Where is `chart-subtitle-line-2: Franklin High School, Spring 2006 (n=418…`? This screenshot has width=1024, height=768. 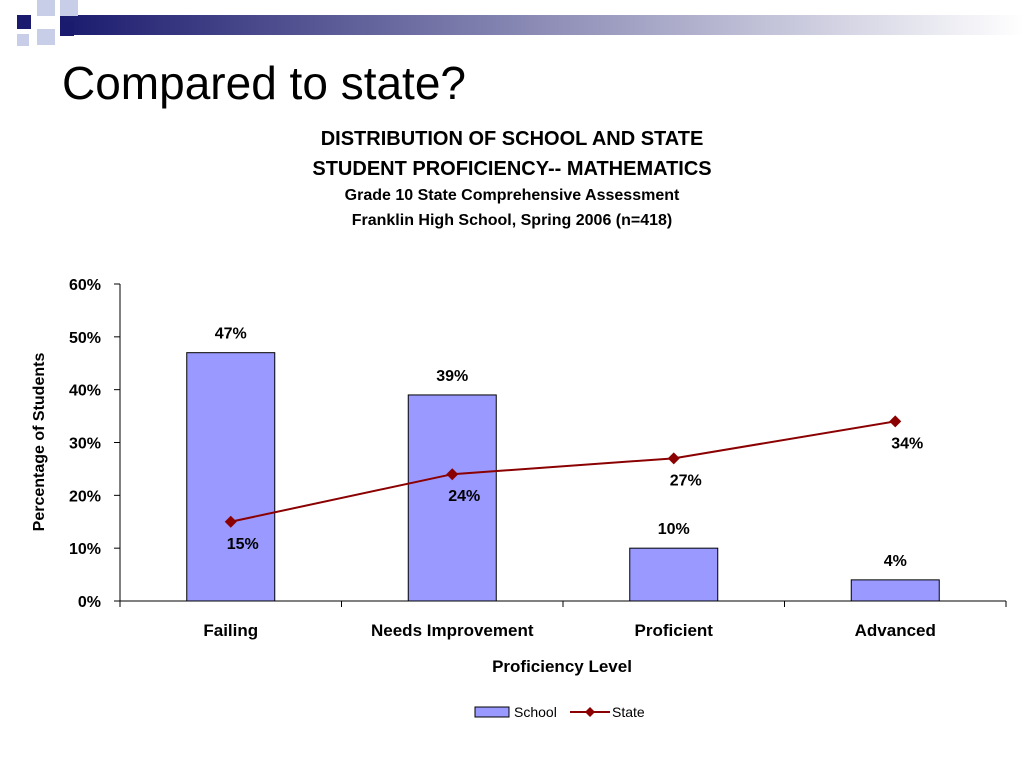
chart-subtitle-line-2: Franklin High School, Spring 2006 (n=418… is located at coordinates (512, 220).